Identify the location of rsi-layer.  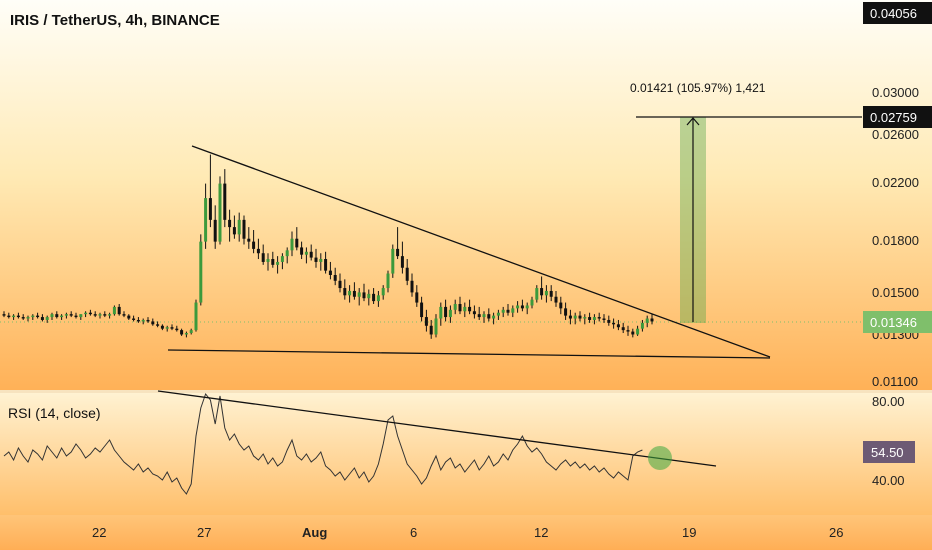
(360, 442).